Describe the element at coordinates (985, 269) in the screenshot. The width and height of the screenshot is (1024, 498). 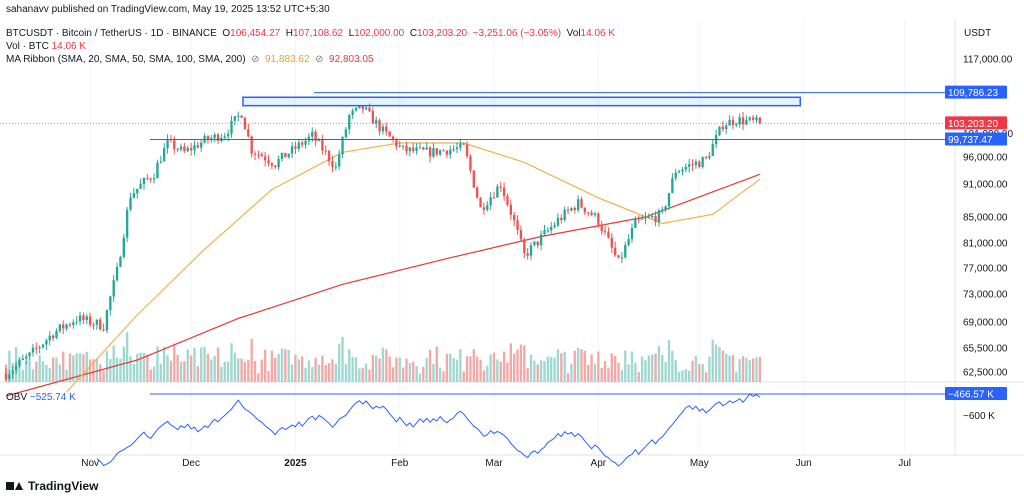
I see `price-axis-label: 77,000.00` at that location.